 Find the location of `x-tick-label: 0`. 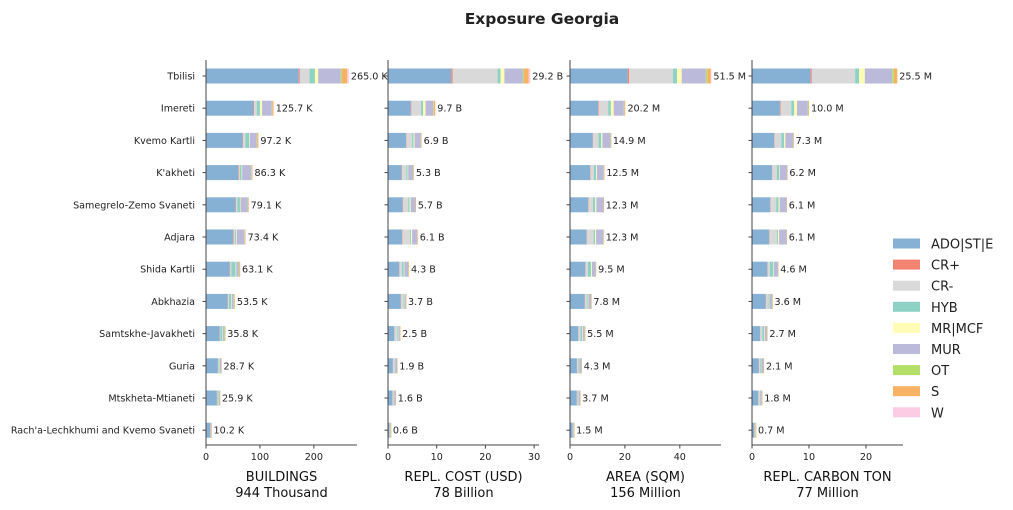

x-tick-label: 0 is located at coordinates (388, 457).